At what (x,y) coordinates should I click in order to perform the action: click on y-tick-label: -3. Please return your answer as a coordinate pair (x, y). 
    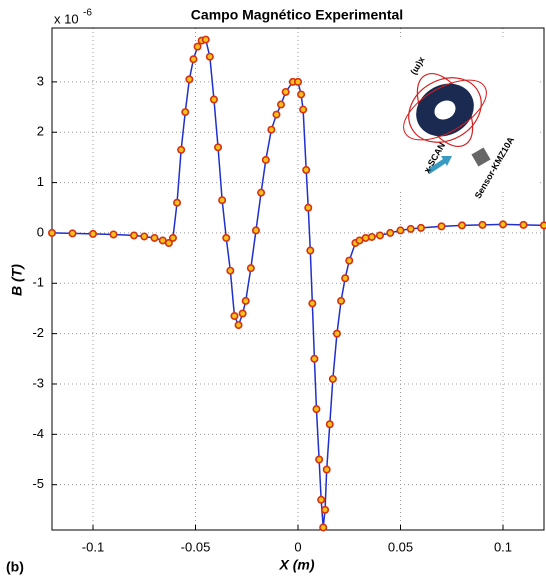
    Looking at the image, I should click on (38, 382).